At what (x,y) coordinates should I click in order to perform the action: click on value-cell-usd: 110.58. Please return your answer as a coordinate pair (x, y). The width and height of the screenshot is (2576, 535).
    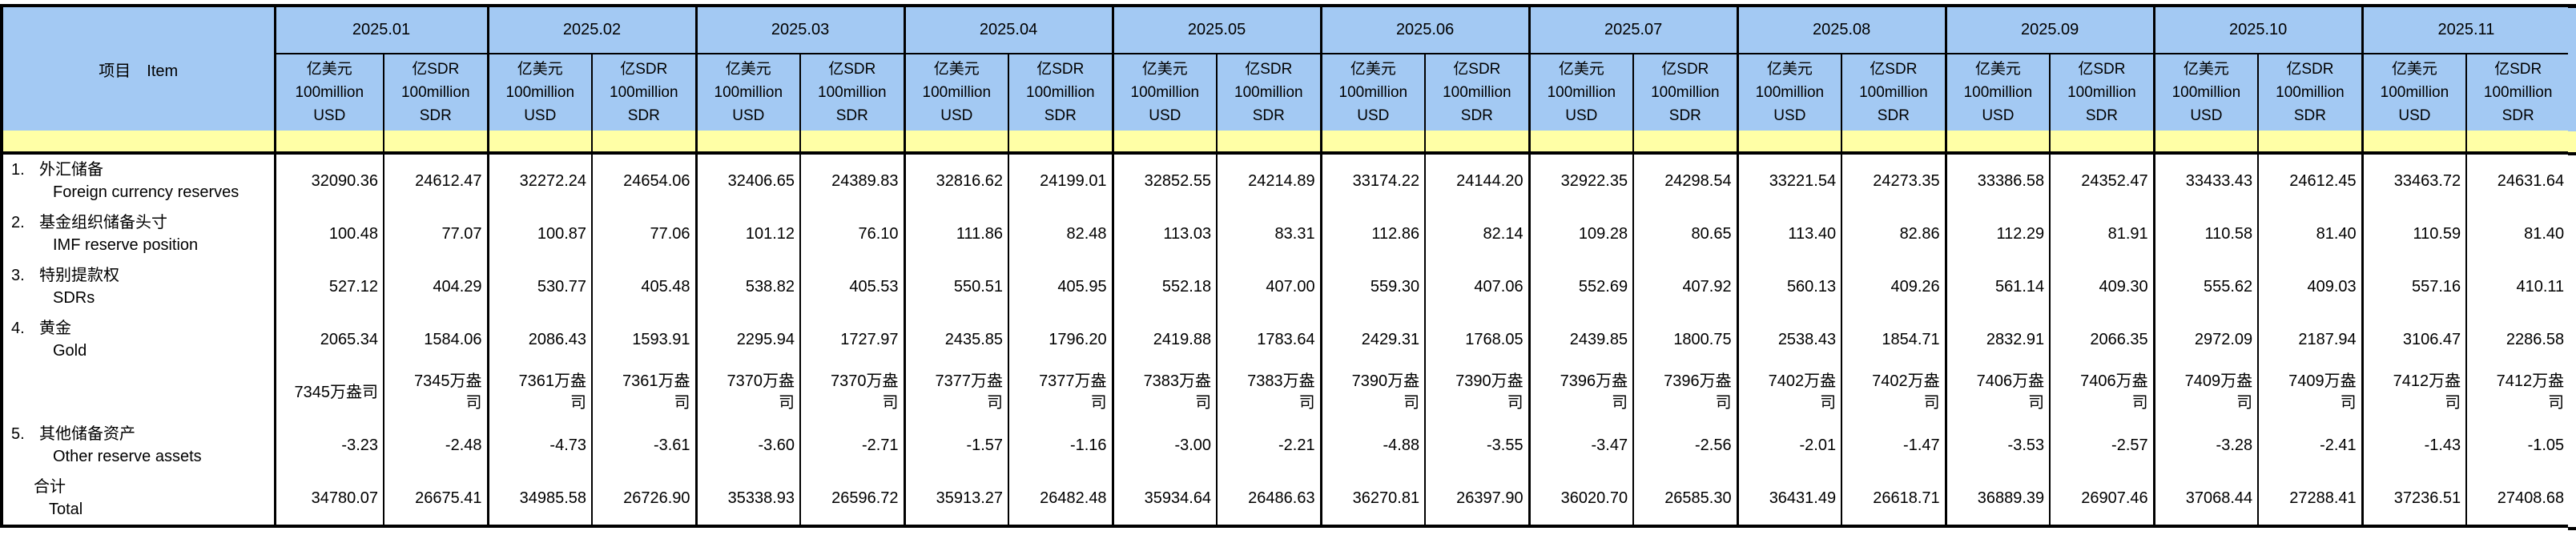
    Looking at the image, I should click on (2205, 234).